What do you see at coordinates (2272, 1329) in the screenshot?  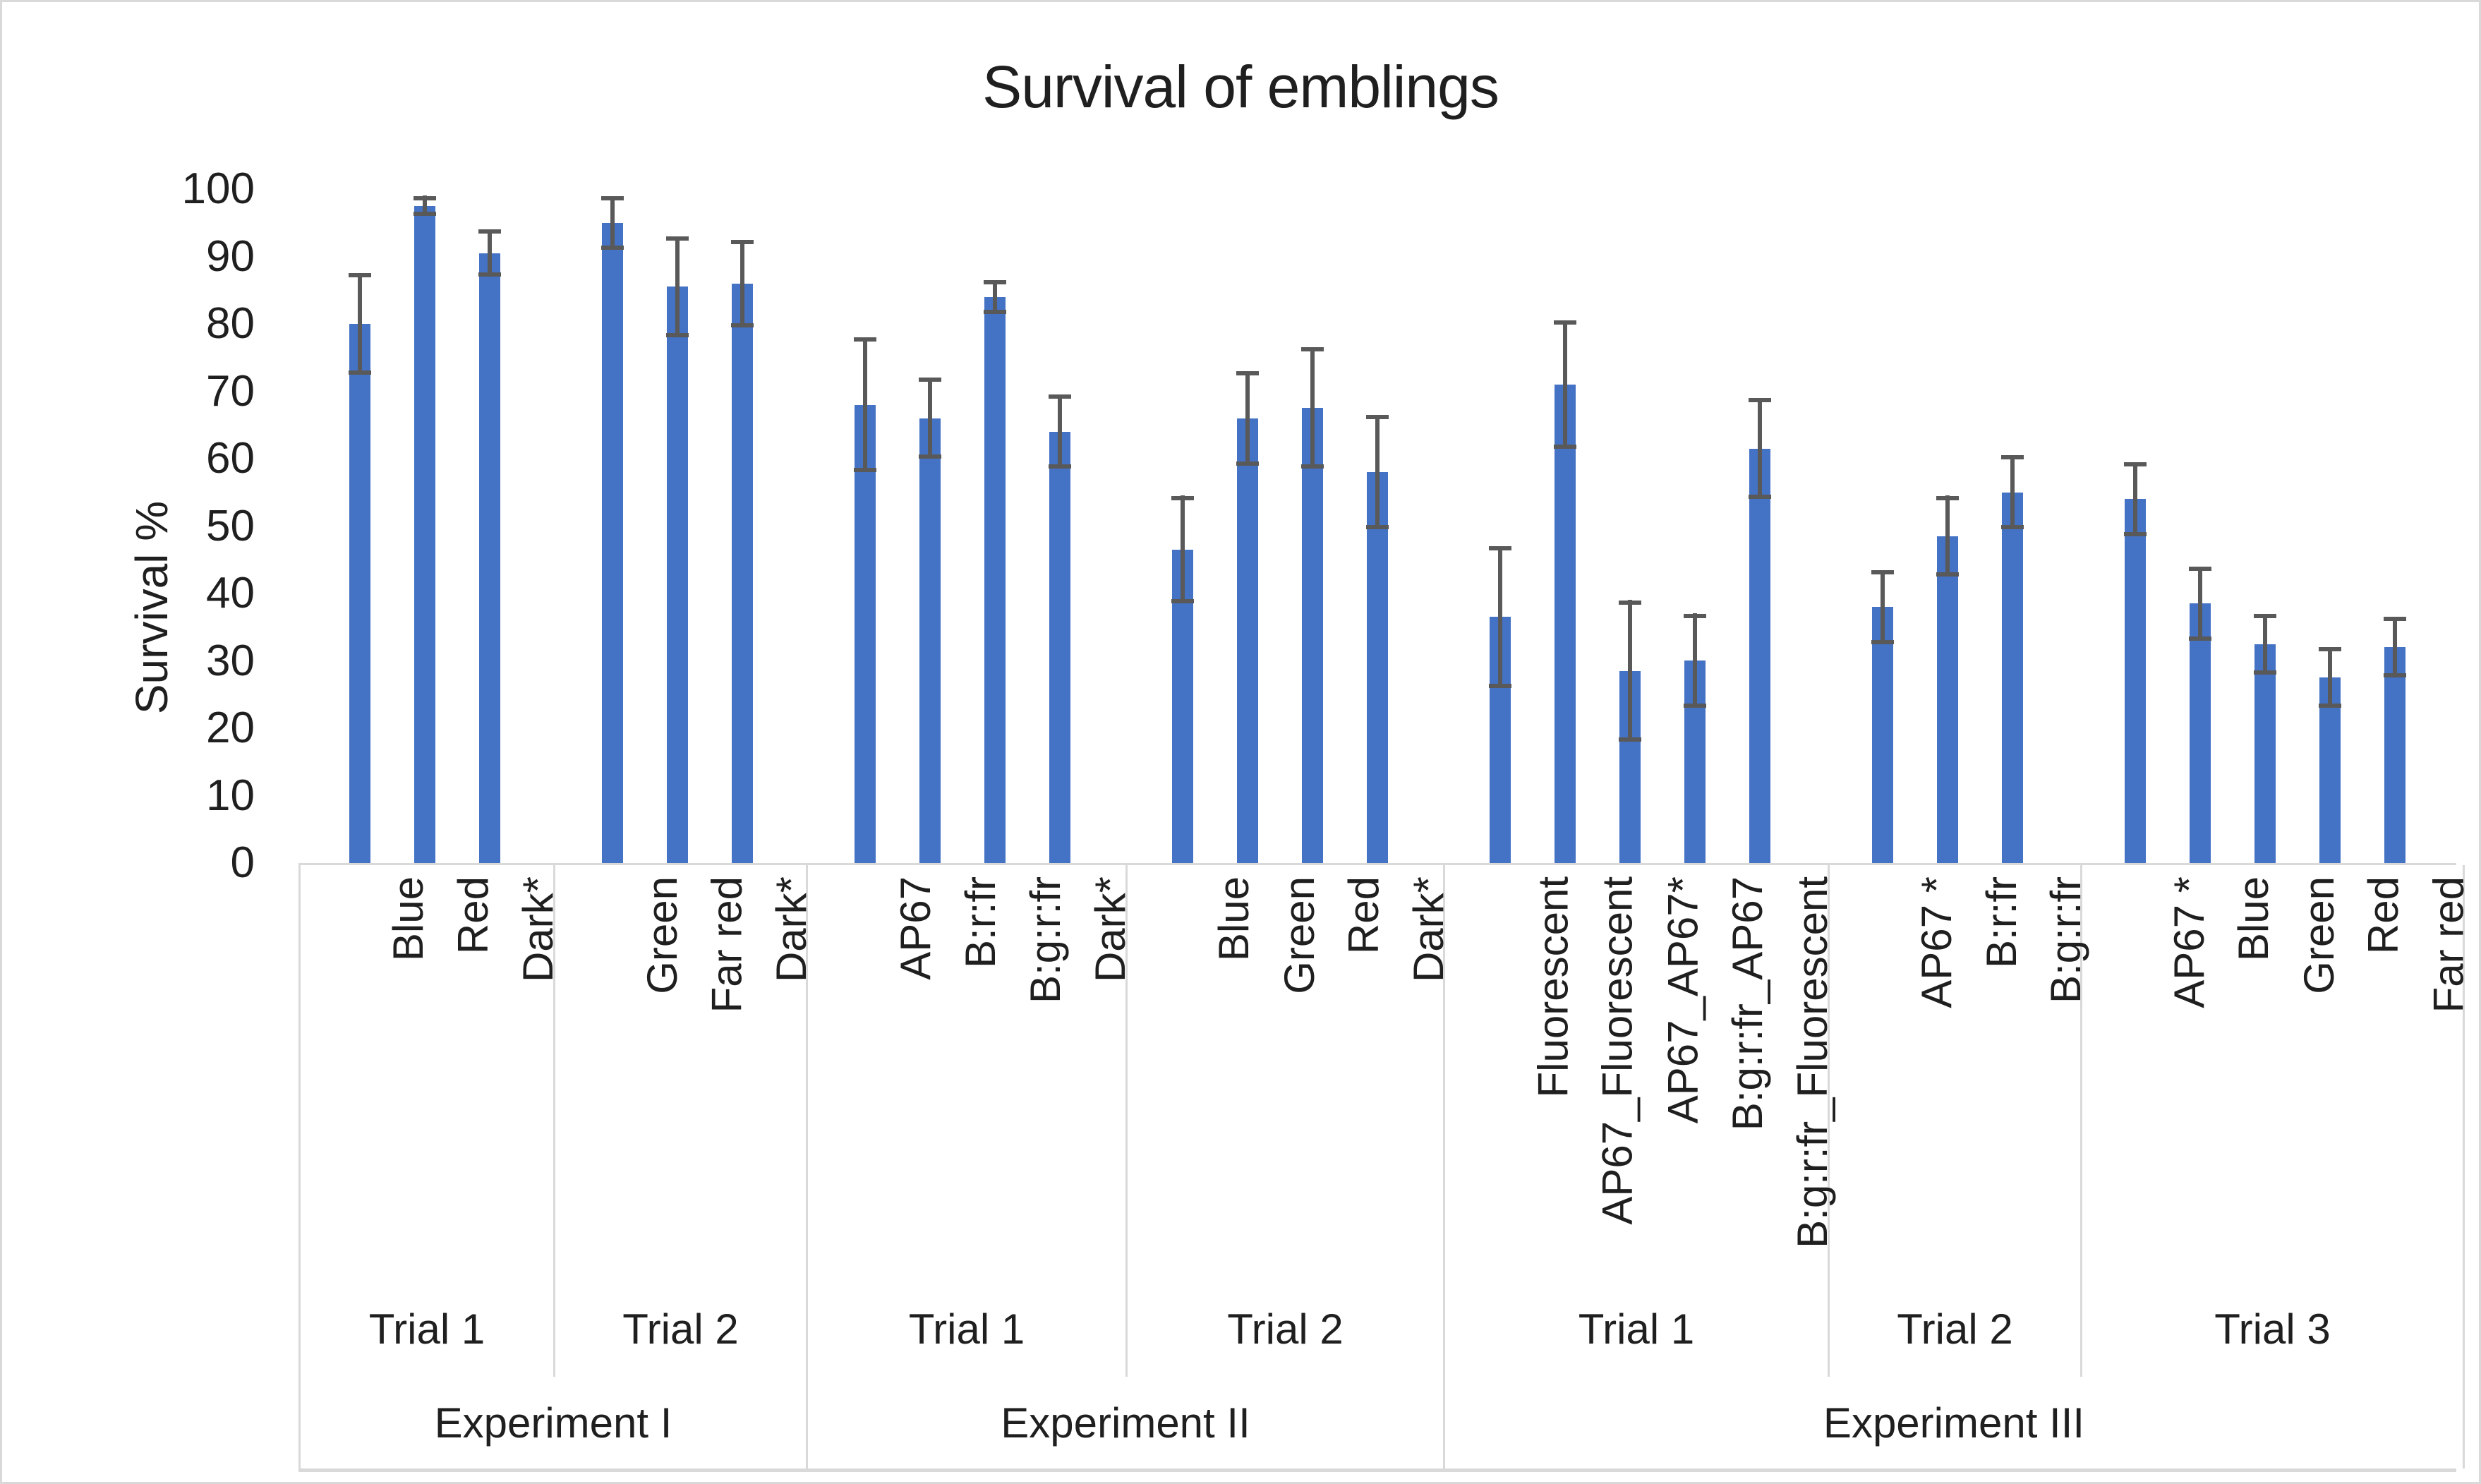 I see `trial-label: Trial 3` at bounding box center [2272, 1329].